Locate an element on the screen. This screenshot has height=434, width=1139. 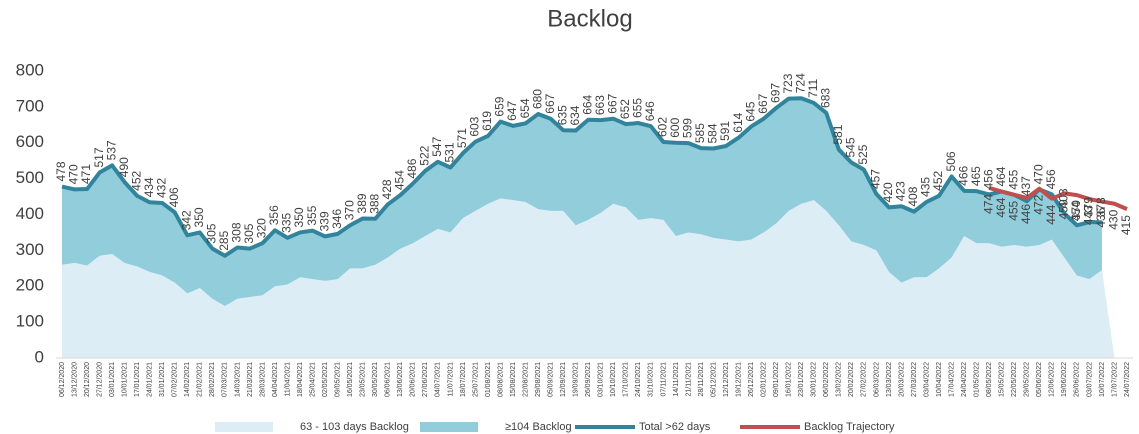
data-label: 547 is located at coordinates (437, 146).